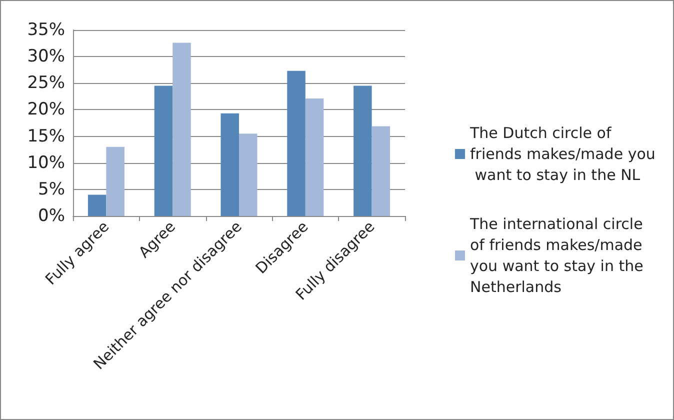  What do you see at coordinates (51, 189) in the screenshot?
I see `y-tick-label: 5%` at bounding box center [51, 189].